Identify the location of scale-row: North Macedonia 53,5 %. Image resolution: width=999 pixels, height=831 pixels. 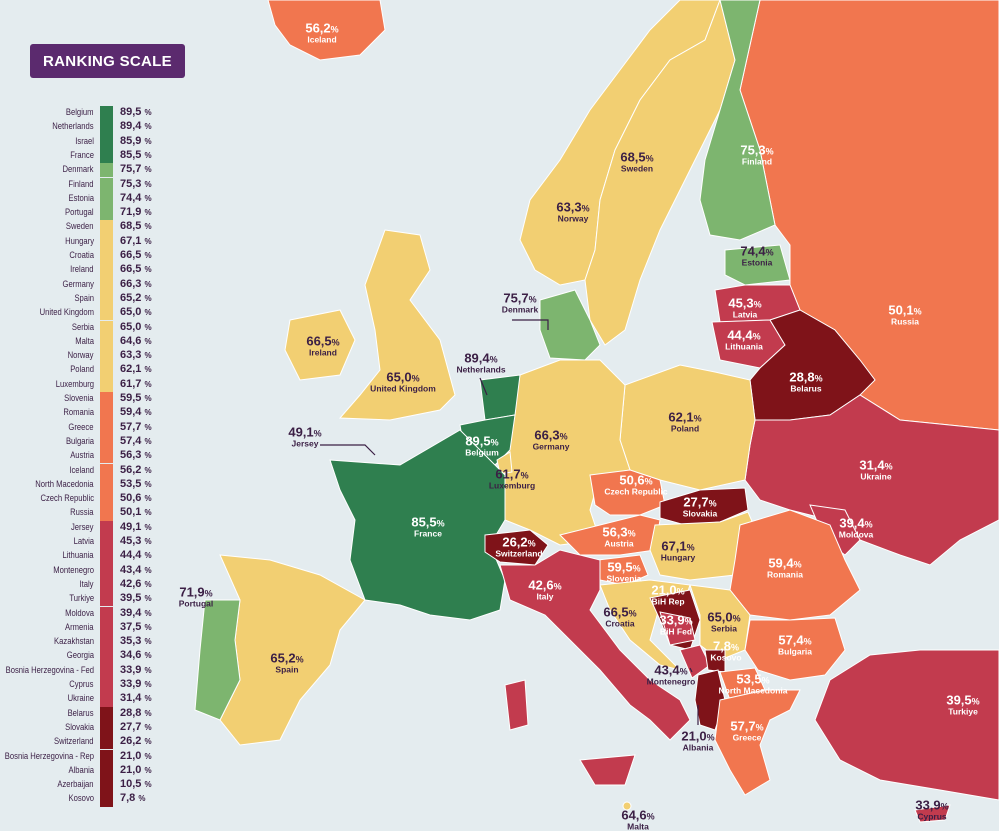
(80, 485).